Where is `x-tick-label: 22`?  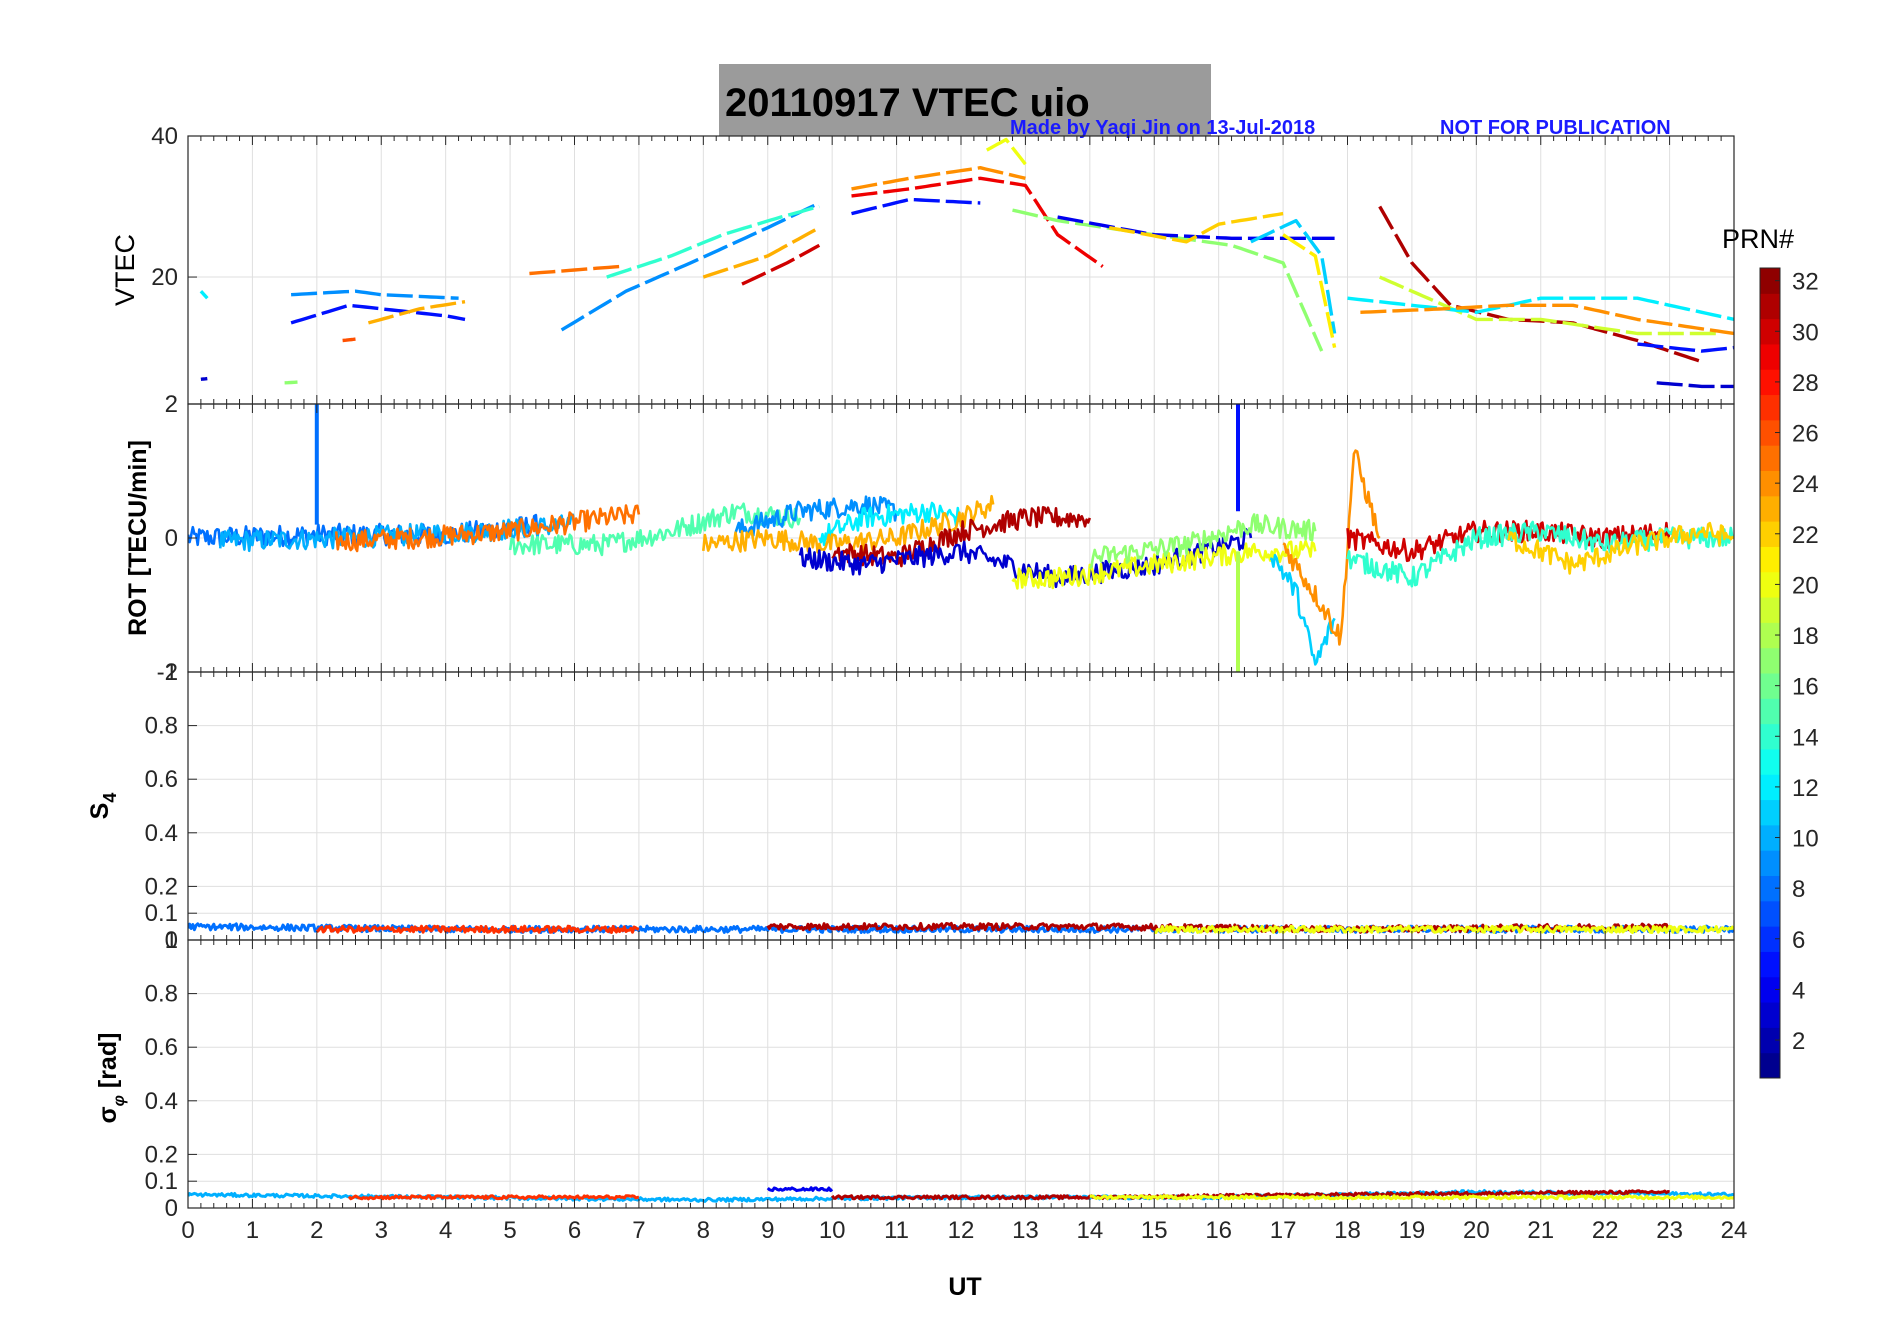
x-tick-label: 22 is located at coordinates (1605, 1230).